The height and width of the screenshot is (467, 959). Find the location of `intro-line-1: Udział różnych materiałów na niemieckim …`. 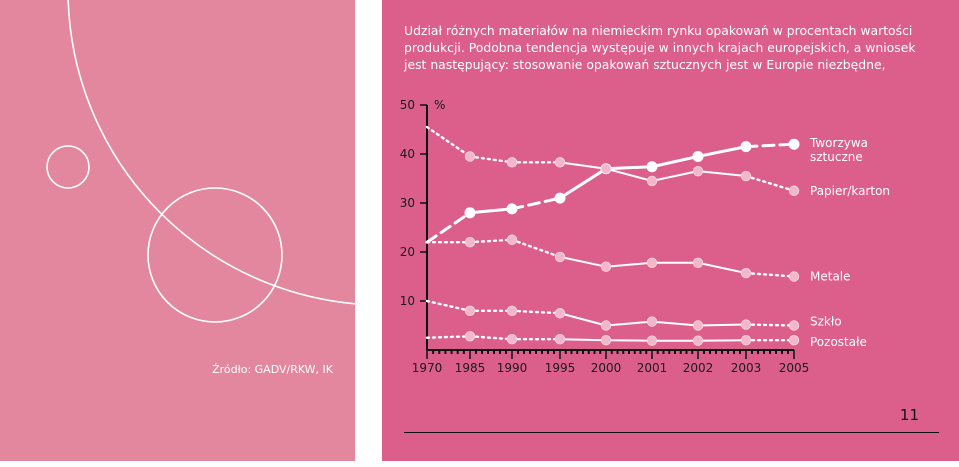

intro-line-1: Udział różnych materiałów na niemieckim … is located at coordinates (658, 30).